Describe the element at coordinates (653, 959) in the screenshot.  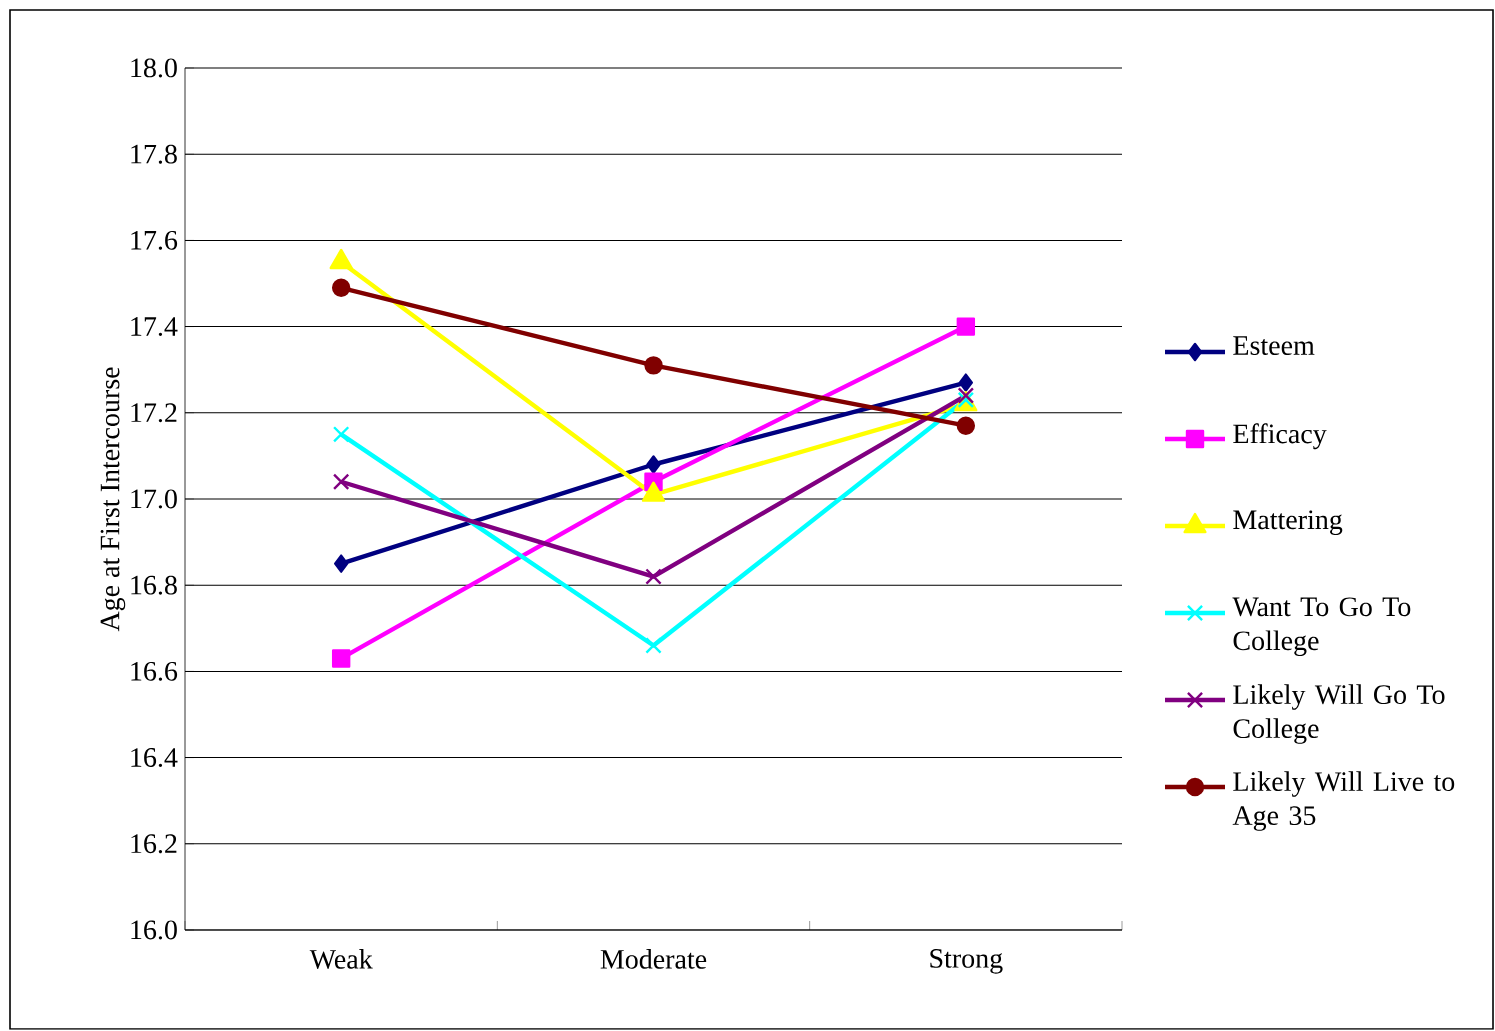
I see `x-tick-label: Moderate` at that location.